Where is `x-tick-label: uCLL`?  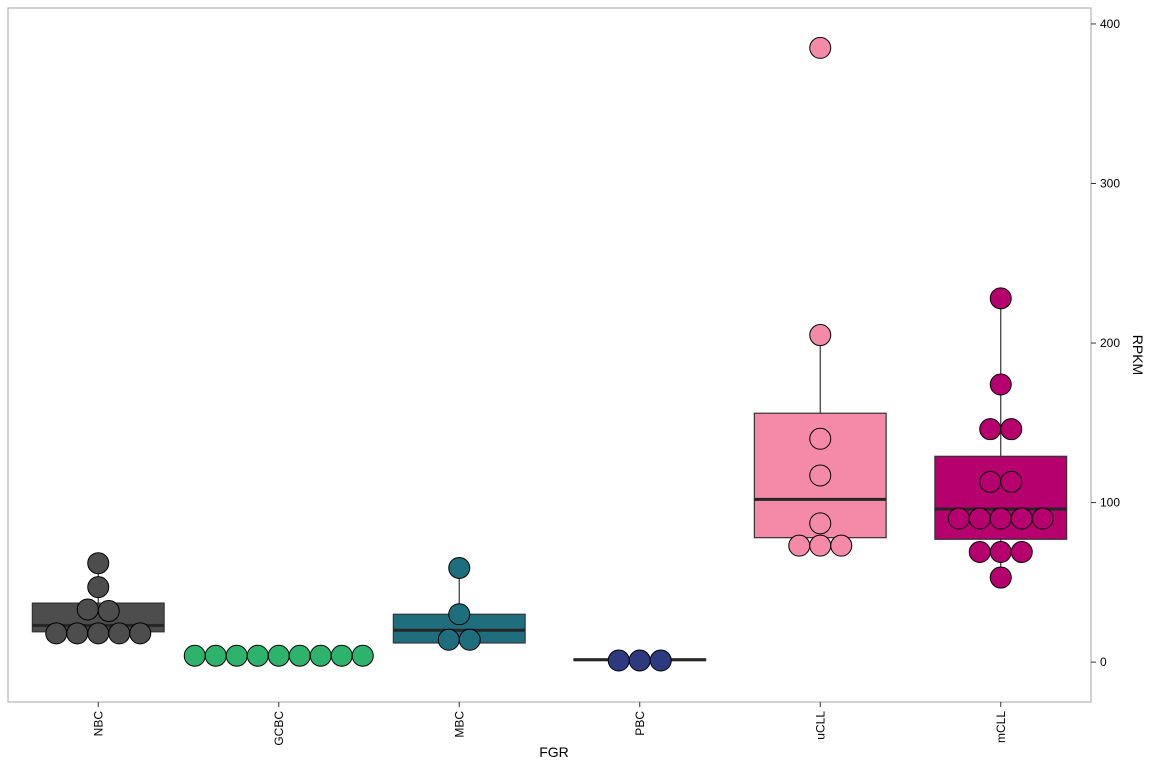
x-tick-label: uCLL is located at coordinates (820, 725).